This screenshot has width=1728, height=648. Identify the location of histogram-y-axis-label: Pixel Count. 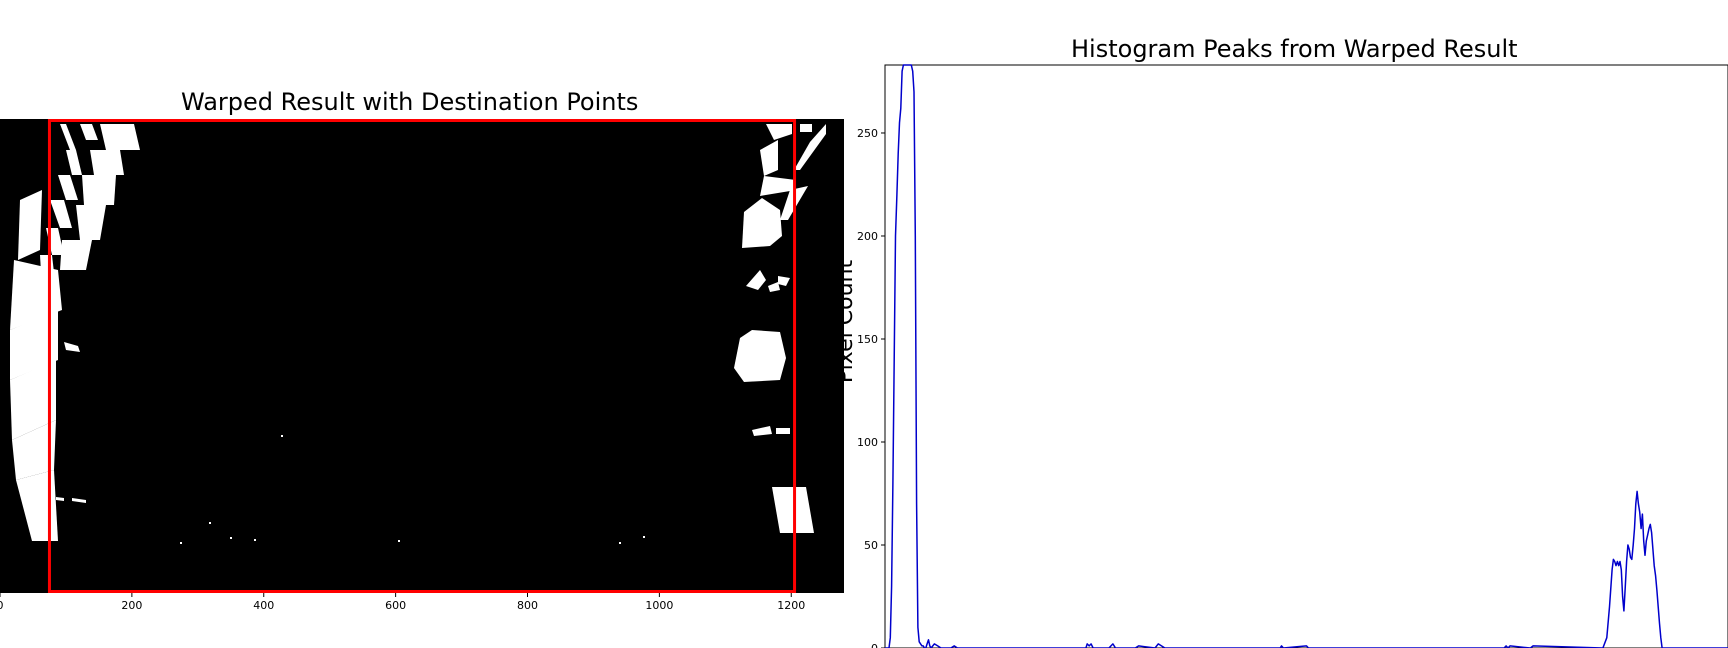
(845, 322).